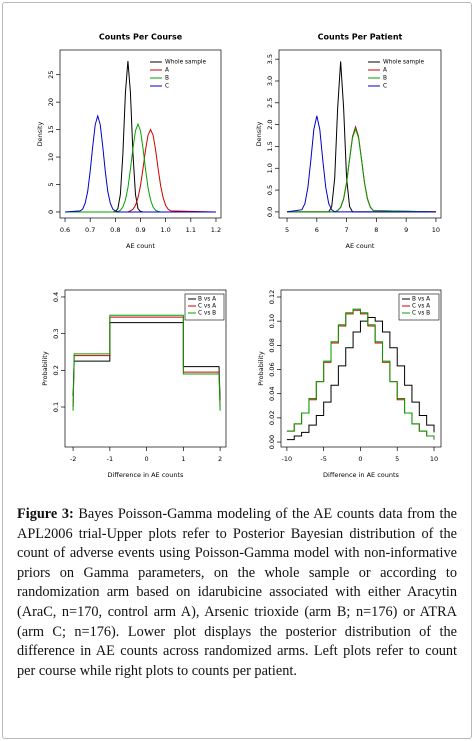 The image size is (474, 741). What do you see at coordinates (376, 230) in the screenshot?
I see `x-tick-label: 8` at bounding box center [376, 230].